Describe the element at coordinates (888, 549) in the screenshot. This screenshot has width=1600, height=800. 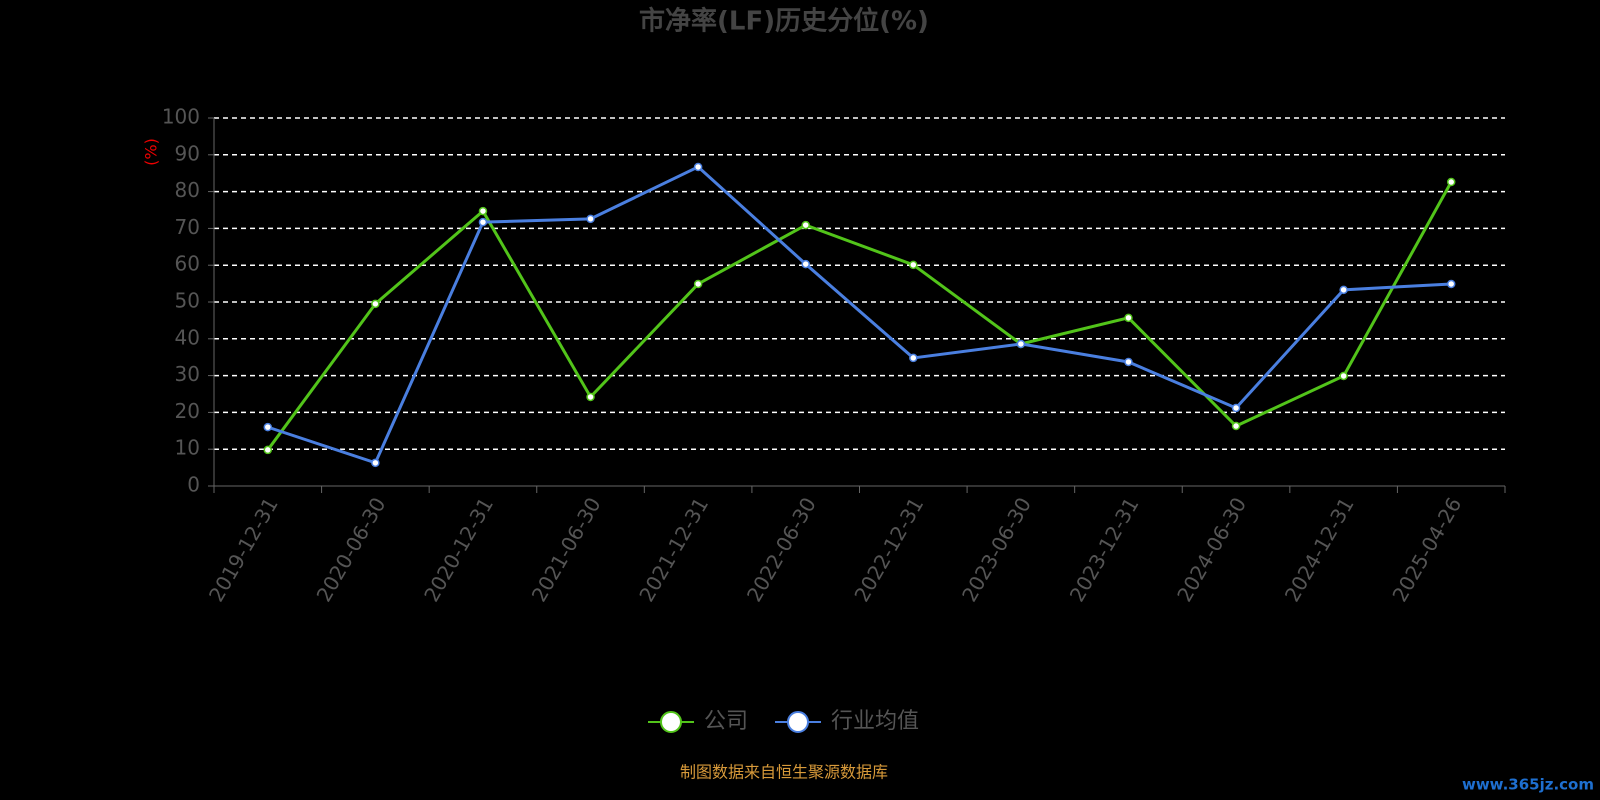
I see `x-tick-label: 2022-12-31` at that location.